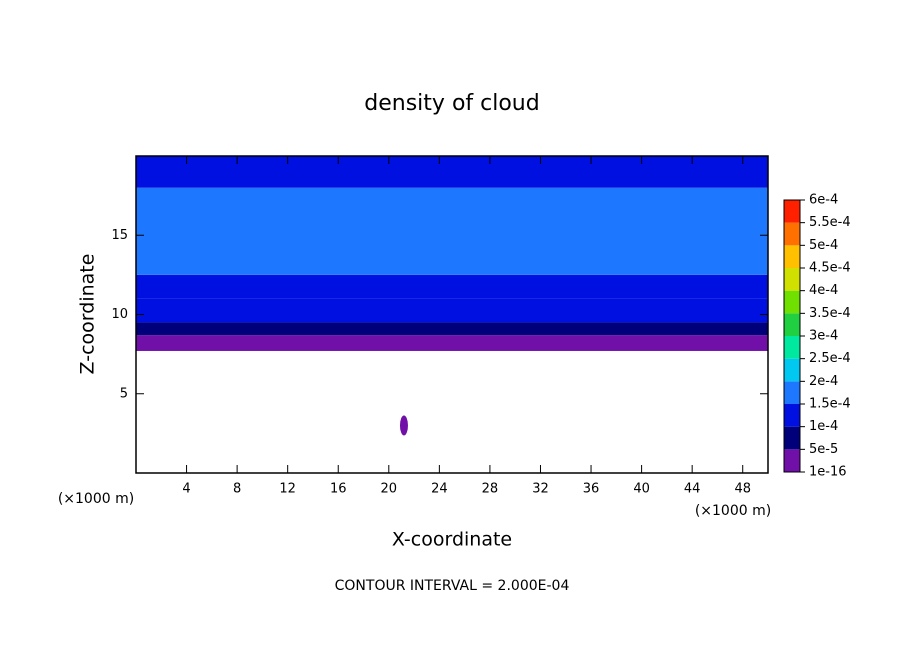 This screenshot has width=904, height=654. Describe the element at coordinates (830, 404) in the screenshot. I see `colorbar-label: 1.5e-4` at that location.